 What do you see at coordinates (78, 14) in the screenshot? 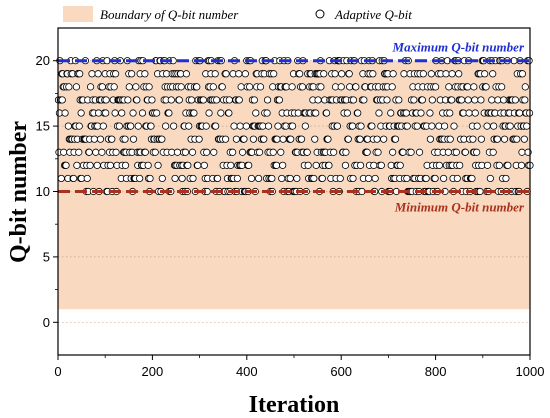
I see `legend-band-swatch` at bounding box center [78, 14].